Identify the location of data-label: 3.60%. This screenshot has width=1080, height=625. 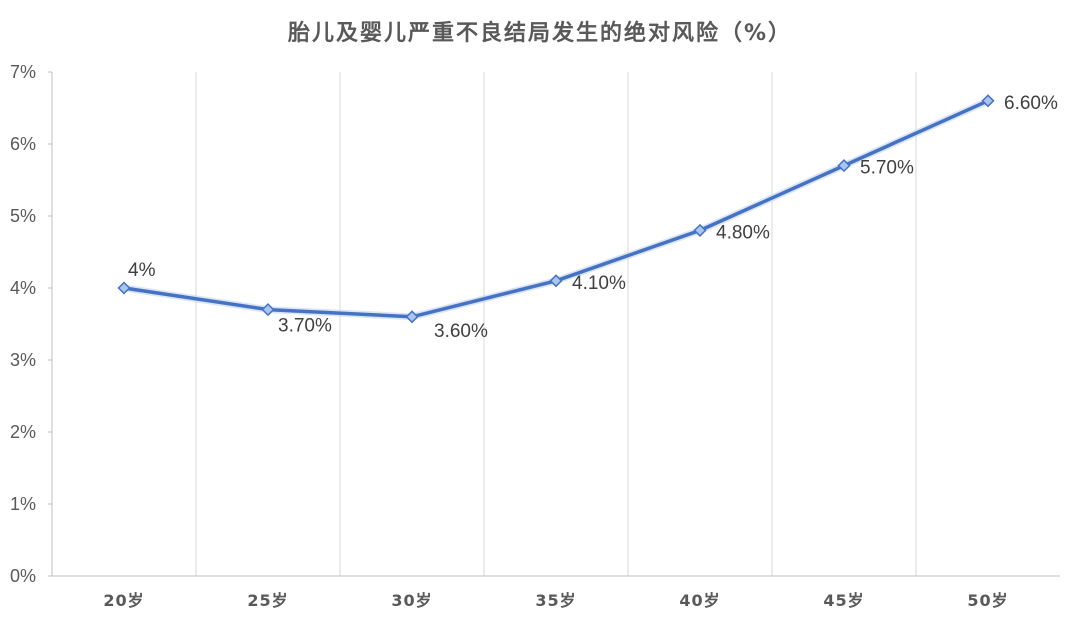
(461, 331).